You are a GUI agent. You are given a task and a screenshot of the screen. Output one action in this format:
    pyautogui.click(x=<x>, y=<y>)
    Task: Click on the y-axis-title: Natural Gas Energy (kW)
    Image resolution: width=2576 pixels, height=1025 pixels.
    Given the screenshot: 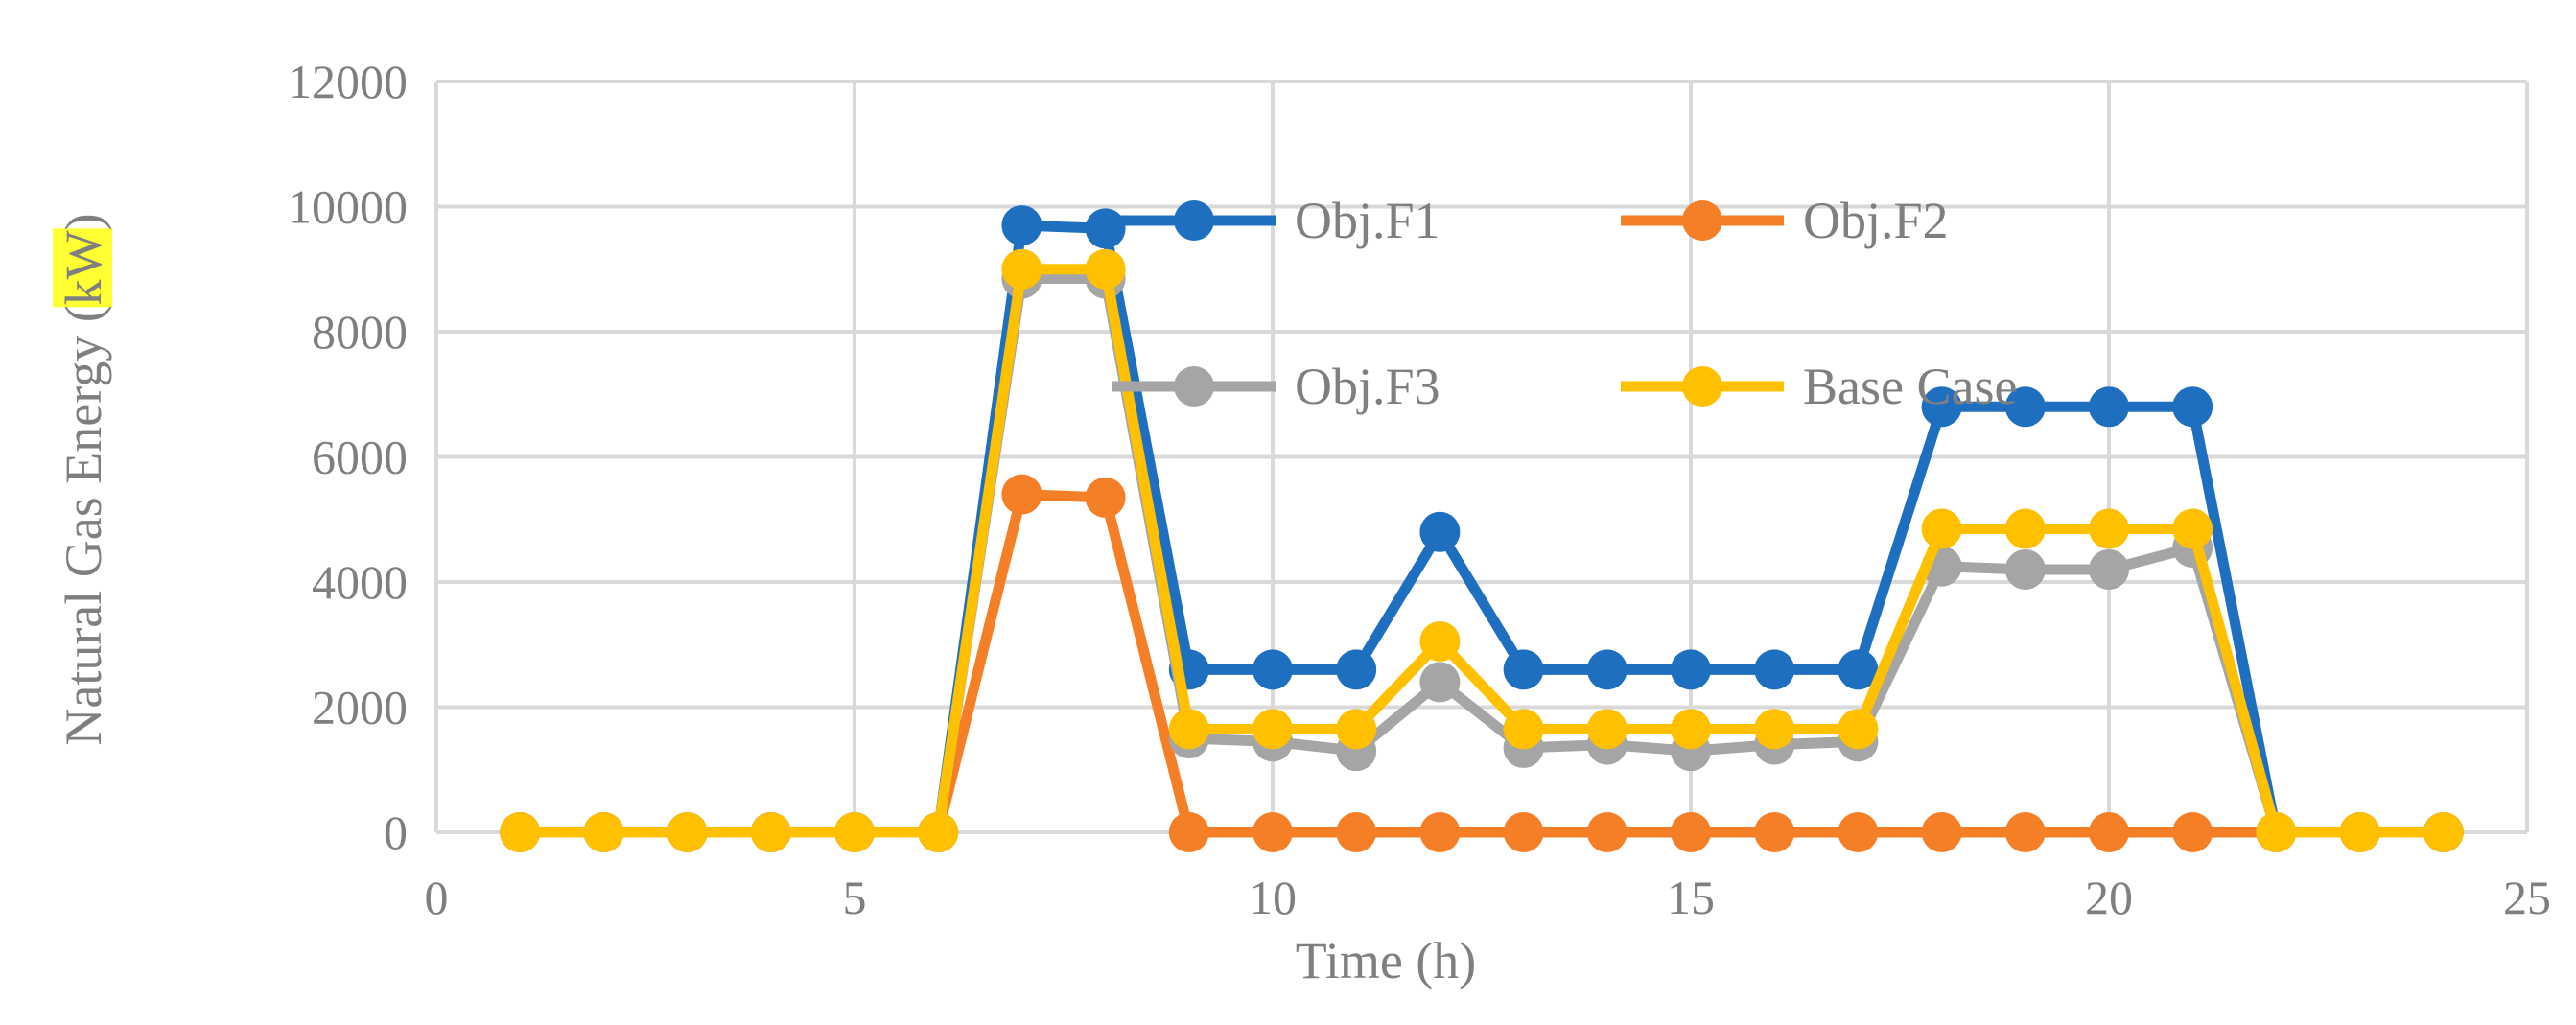 What is the action you would take?
    pyautogui.click(x=82, y=480)
    